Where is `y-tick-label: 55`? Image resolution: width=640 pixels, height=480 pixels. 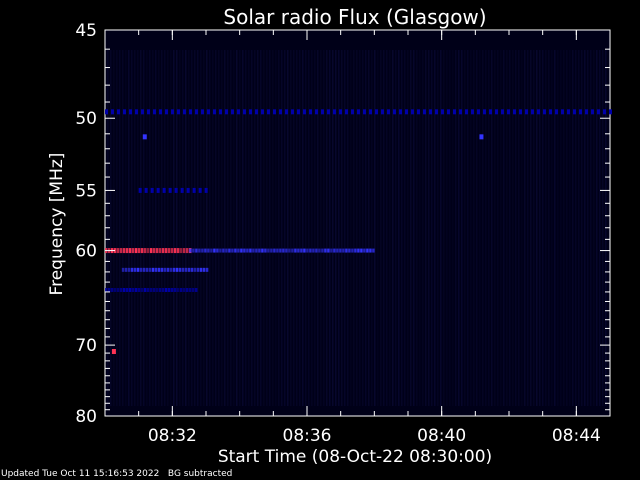 y-tick-label: 55 is located at coordinates (86, 191).